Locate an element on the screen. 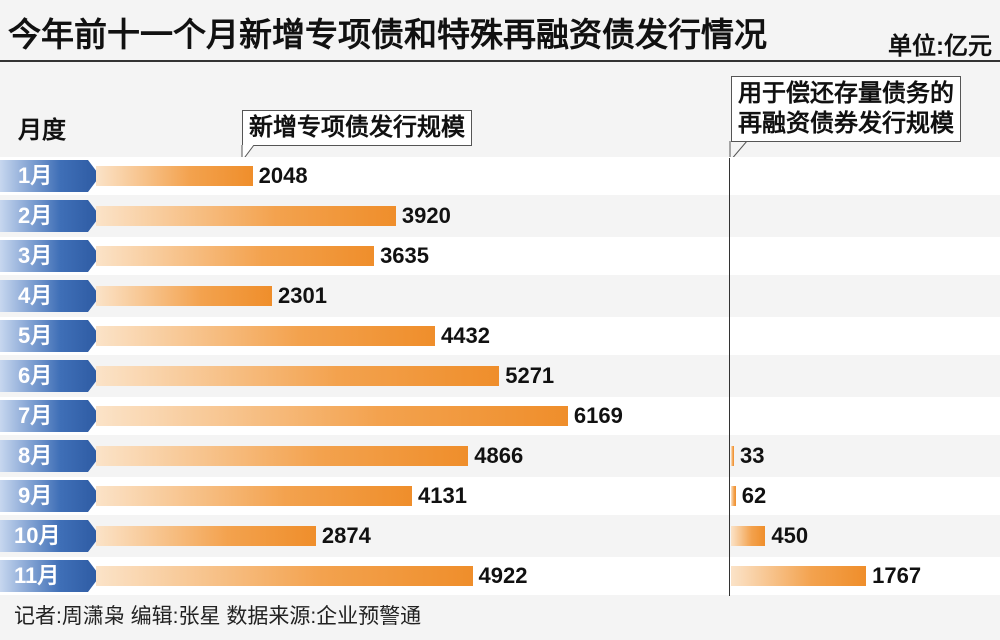  data-label-series-1: 2301 is located at coordinates (302, 295).